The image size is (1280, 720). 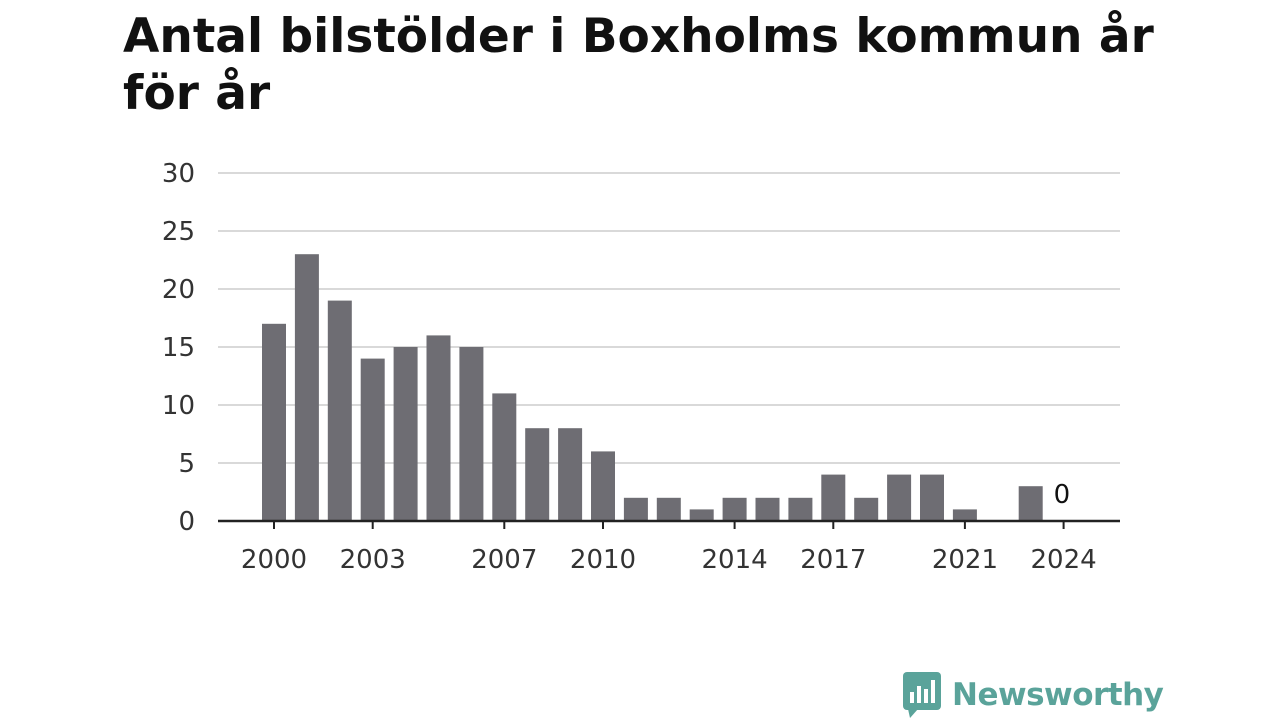 What do you see at coordinates (603, 486) in the screenshot?
I see `bar-2010` at bounding box center [603, 486].